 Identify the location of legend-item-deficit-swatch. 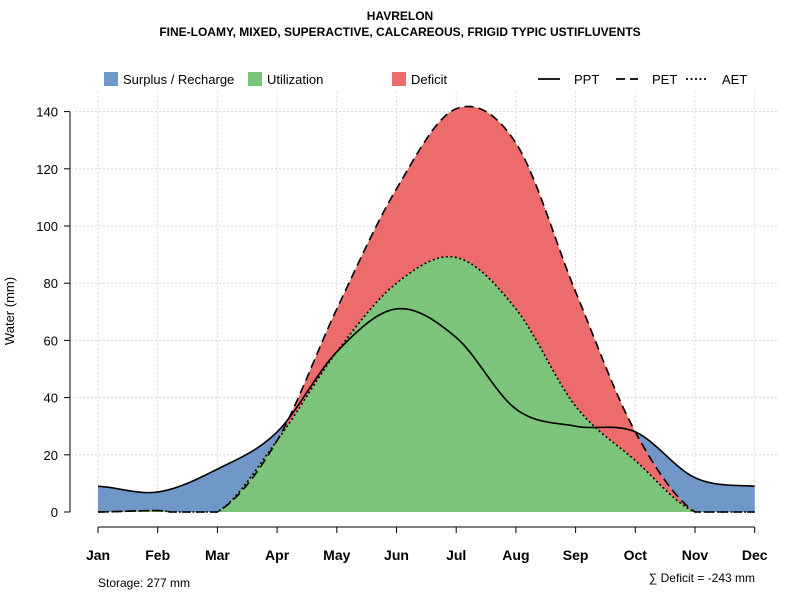
(399, 79).